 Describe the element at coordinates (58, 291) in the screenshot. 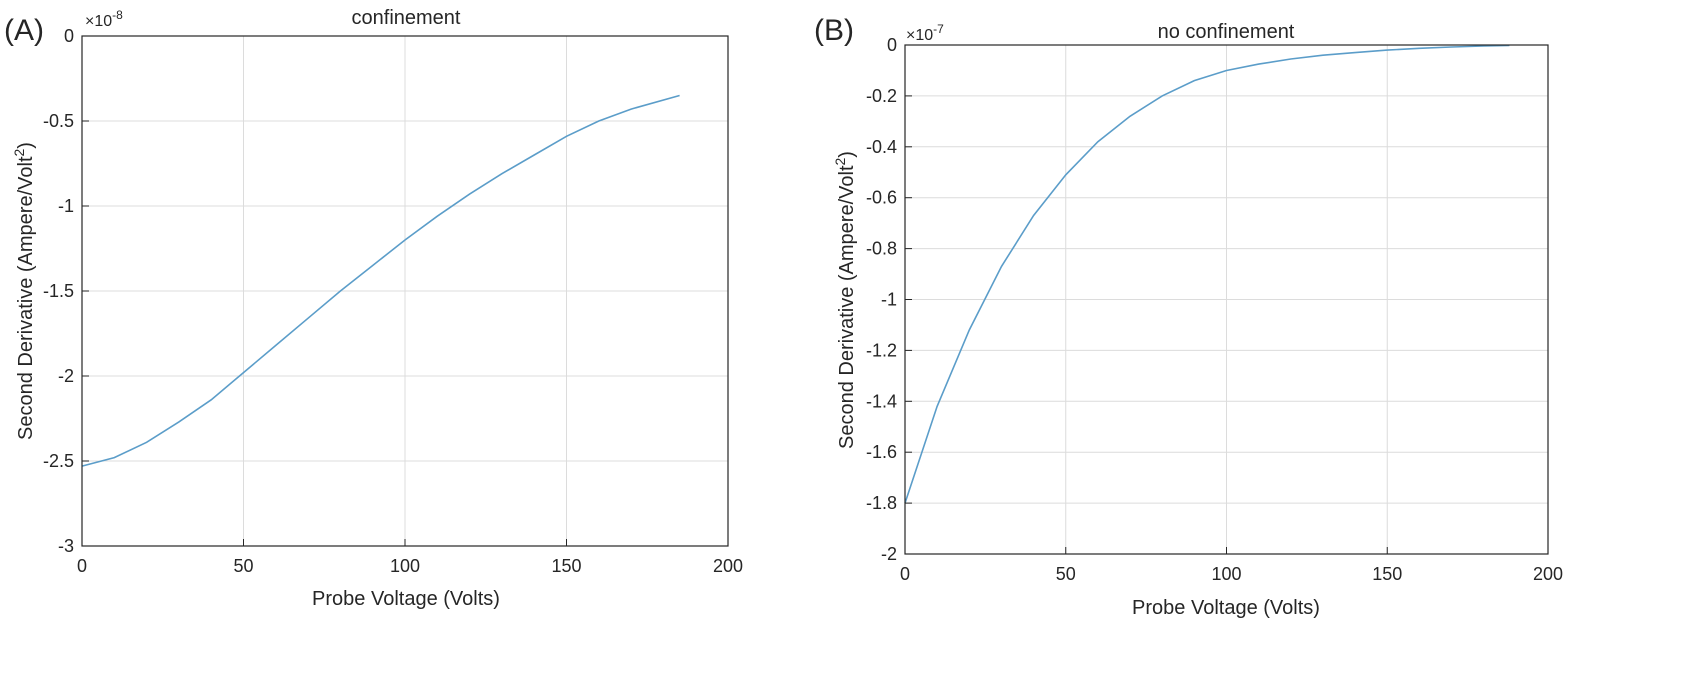

I see `y-tick-label: -1.5` at that location.